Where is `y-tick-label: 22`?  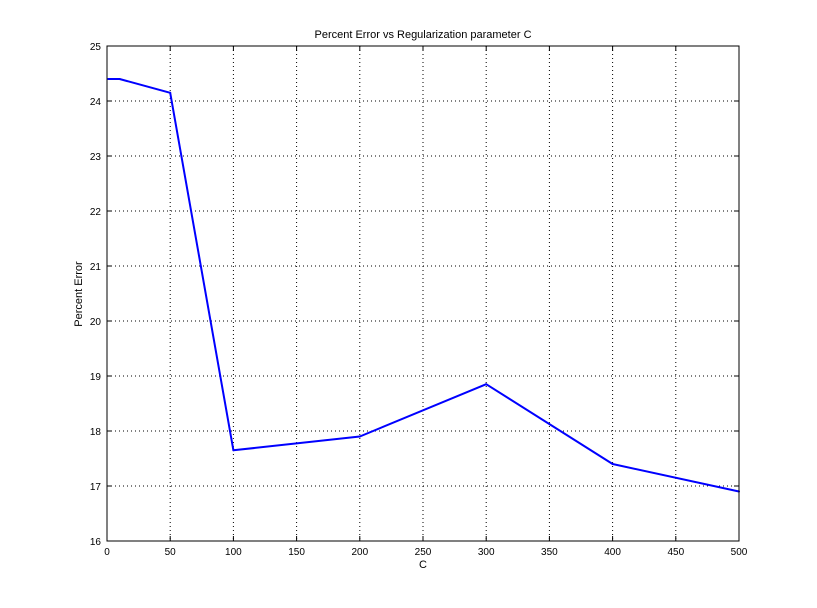
y-tick-label: 22 is located at coordinates (96, 212).